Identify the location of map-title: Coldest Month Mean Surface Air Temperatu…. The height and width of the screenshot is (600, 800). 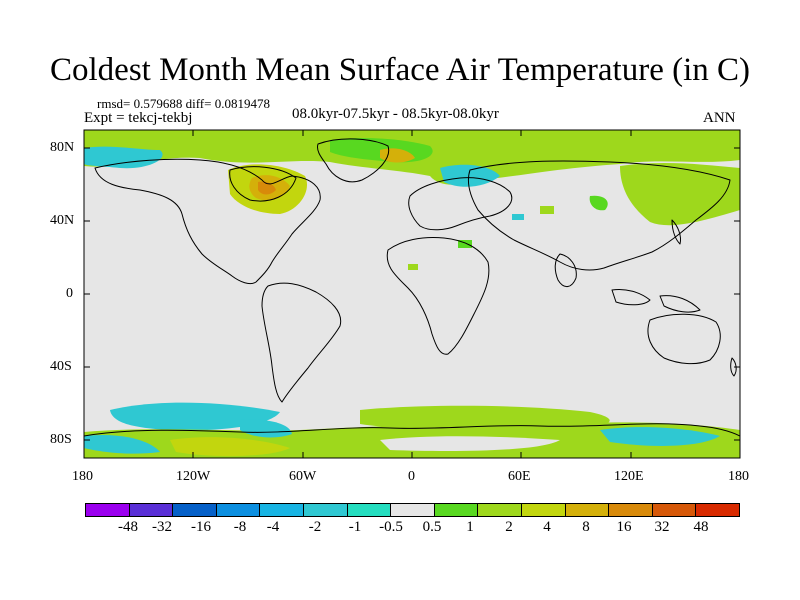
(400, 70).